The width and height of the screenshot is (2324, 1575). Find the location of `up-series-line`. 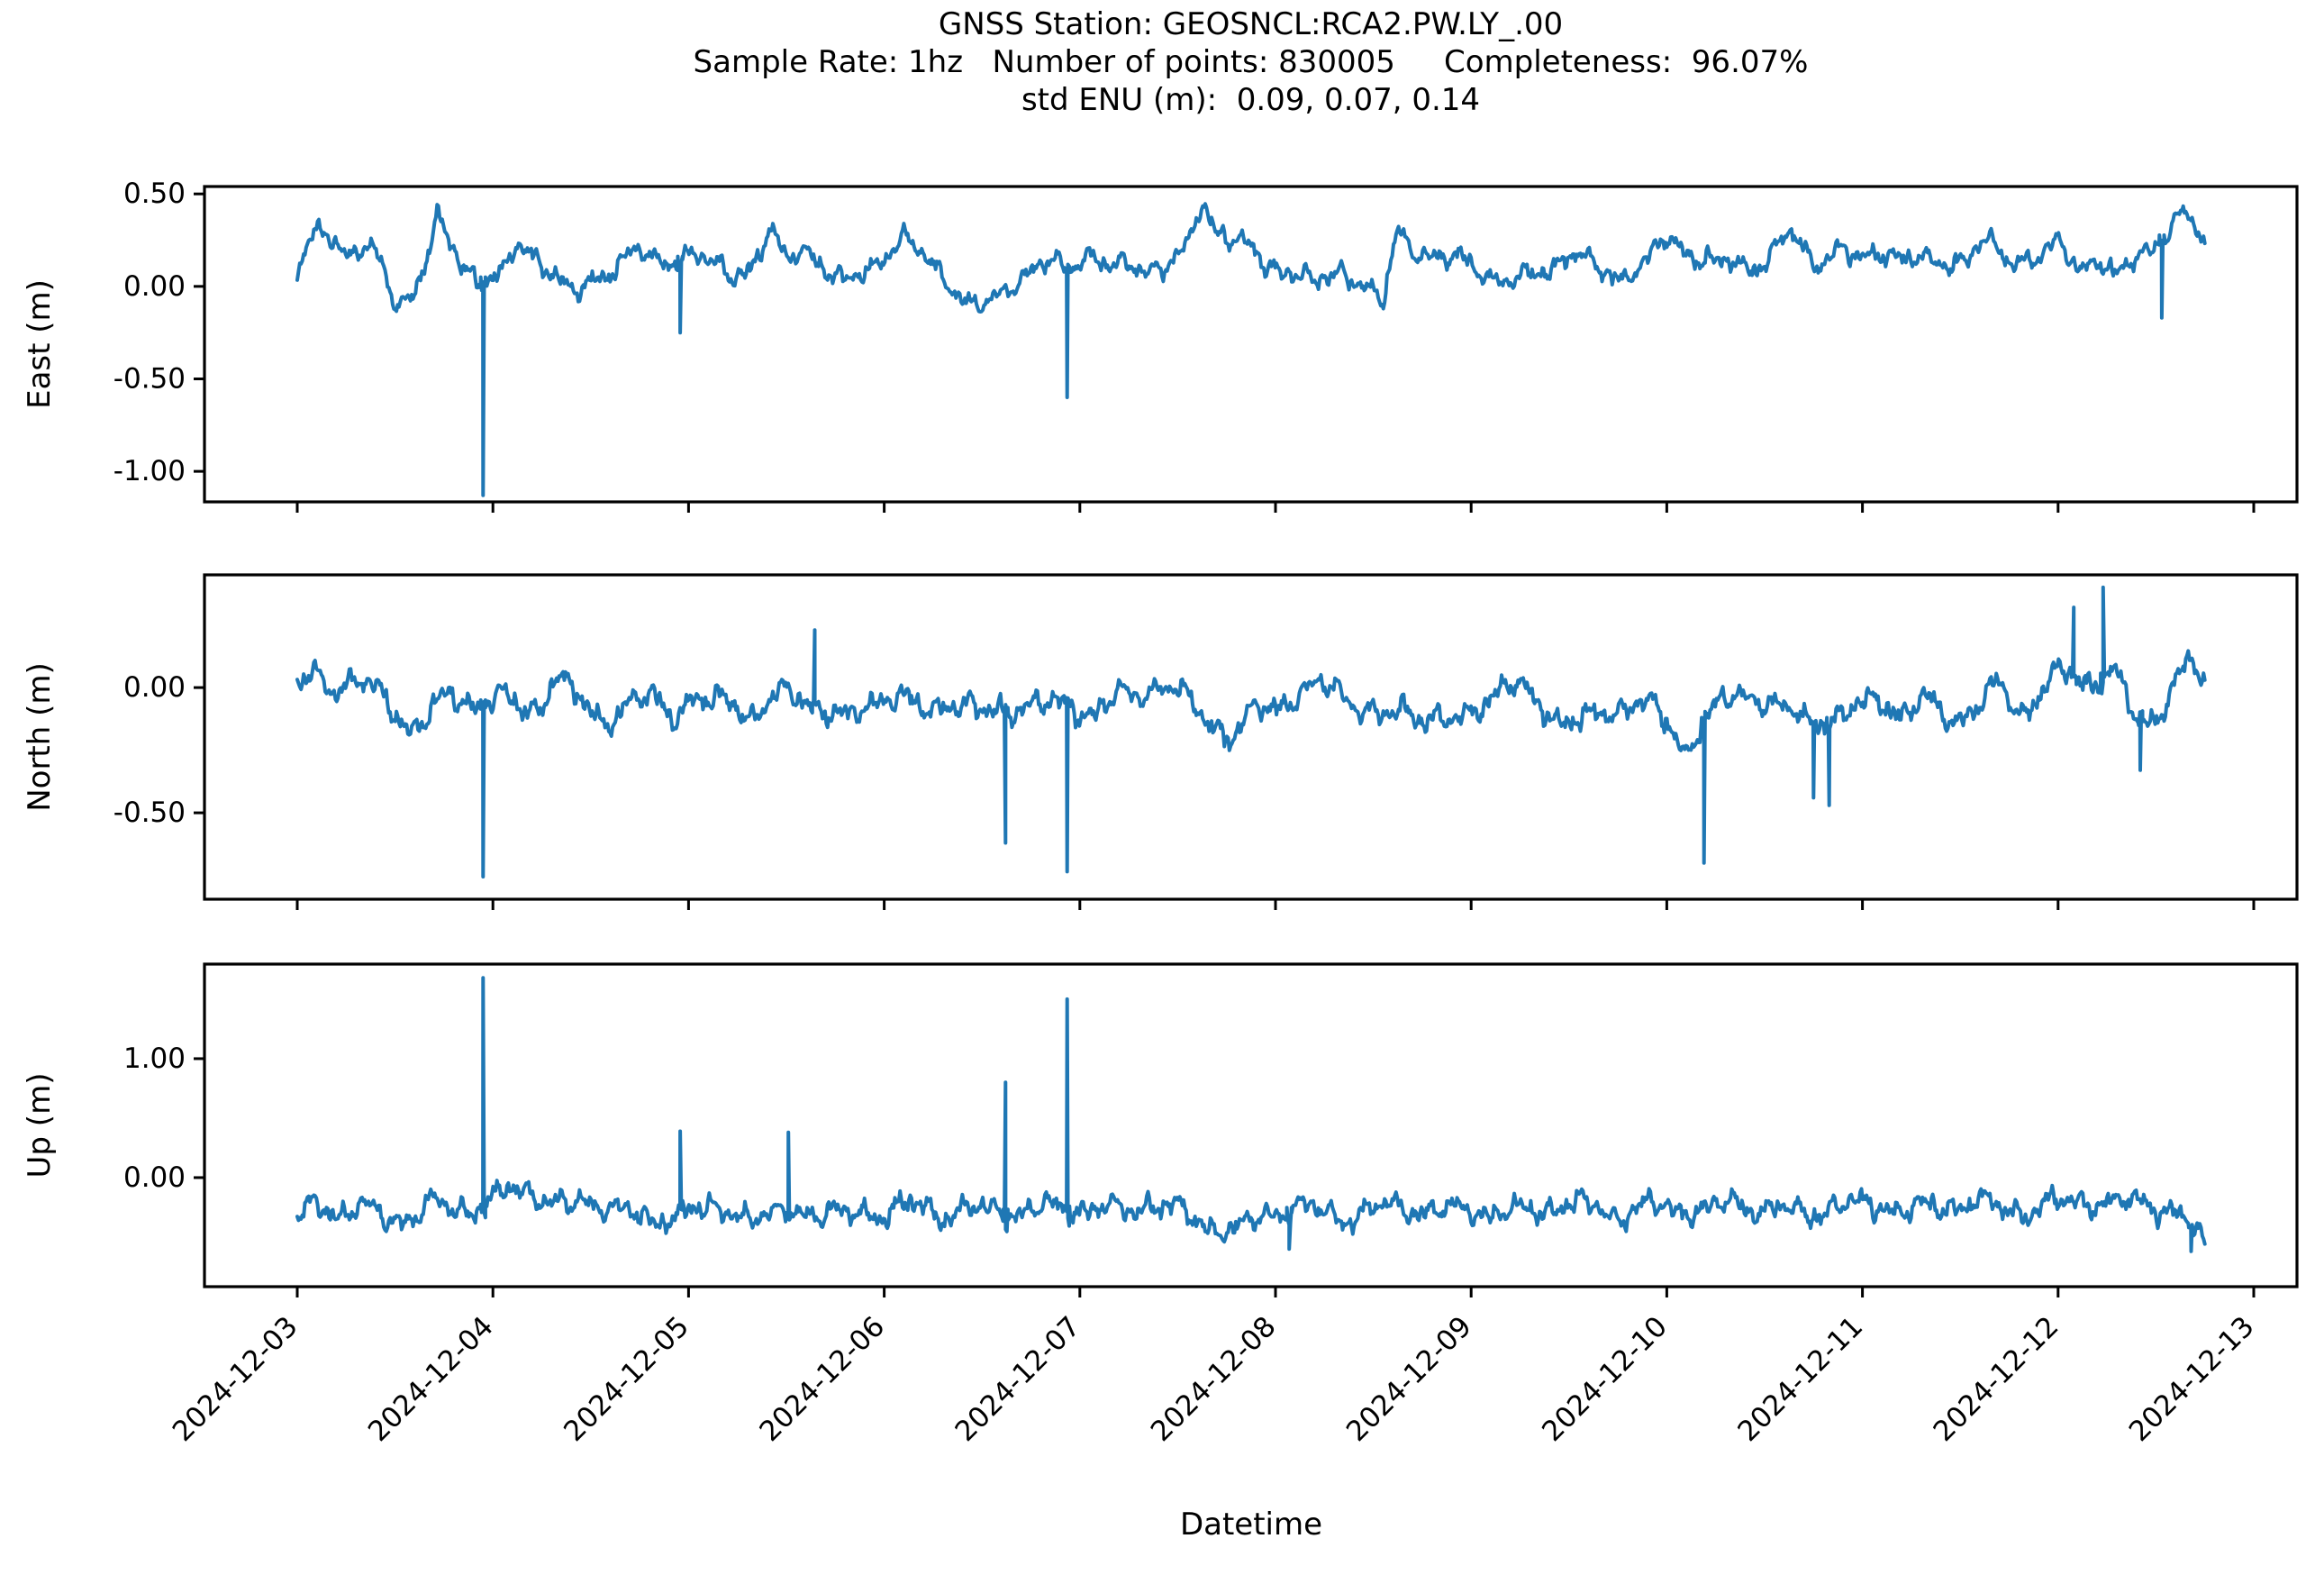

up-series-line is located at coordinates (1251, 1114).